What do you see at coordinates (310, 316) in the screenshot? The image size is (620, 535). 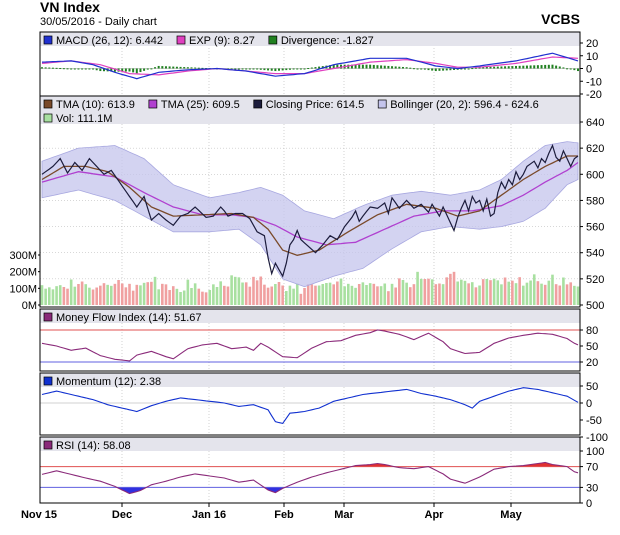 I see `mfi-legend-bg` at bounding box center [310, 316].